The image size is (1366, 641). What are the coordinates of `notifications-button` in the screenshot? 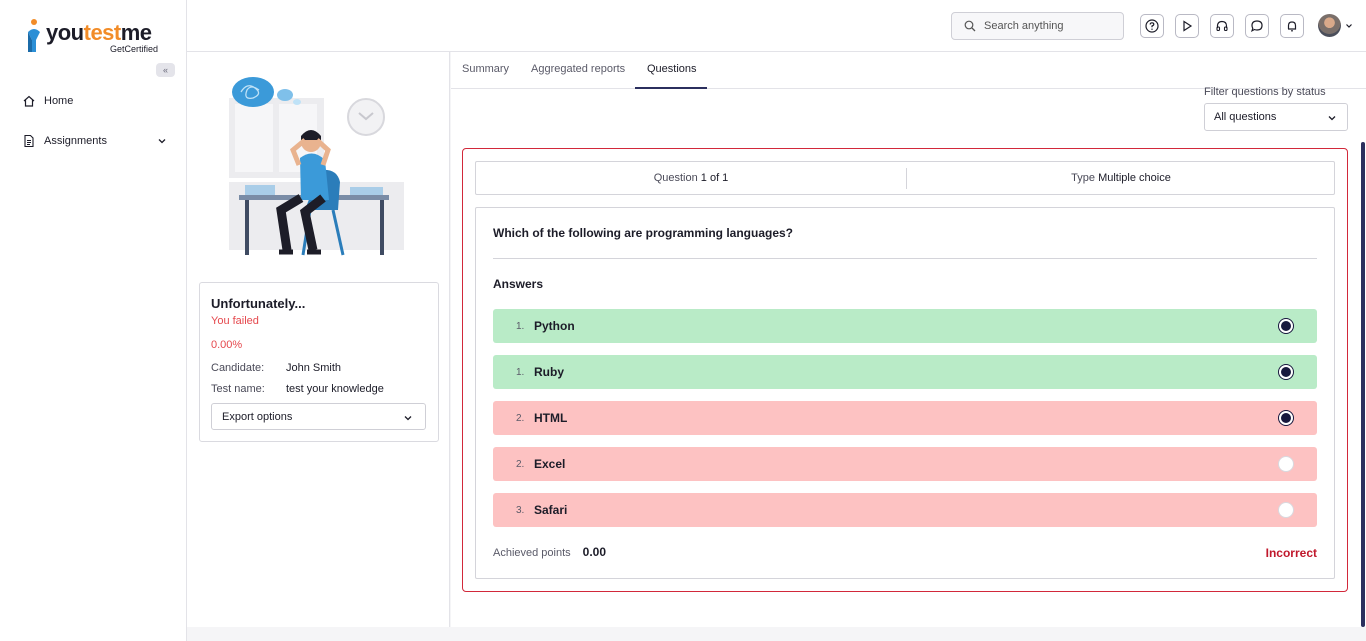 It's located at (1292, 26).